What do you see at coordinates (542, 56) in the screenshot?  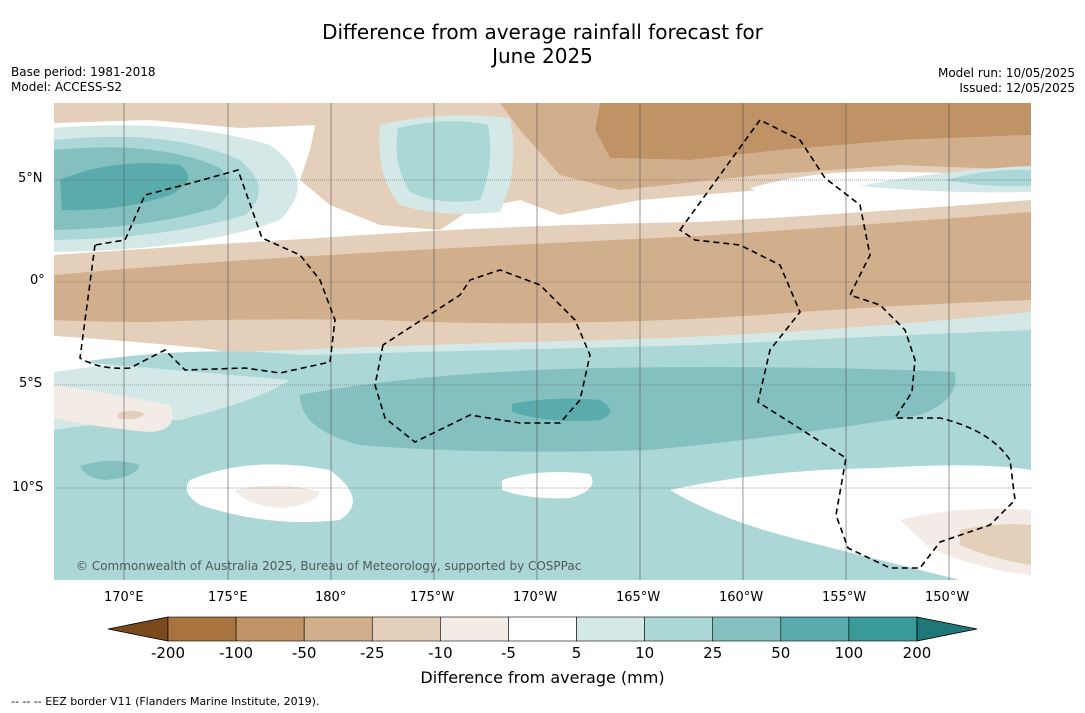 I see `title-line-2: June 2025` at bounding box center [542, 56].